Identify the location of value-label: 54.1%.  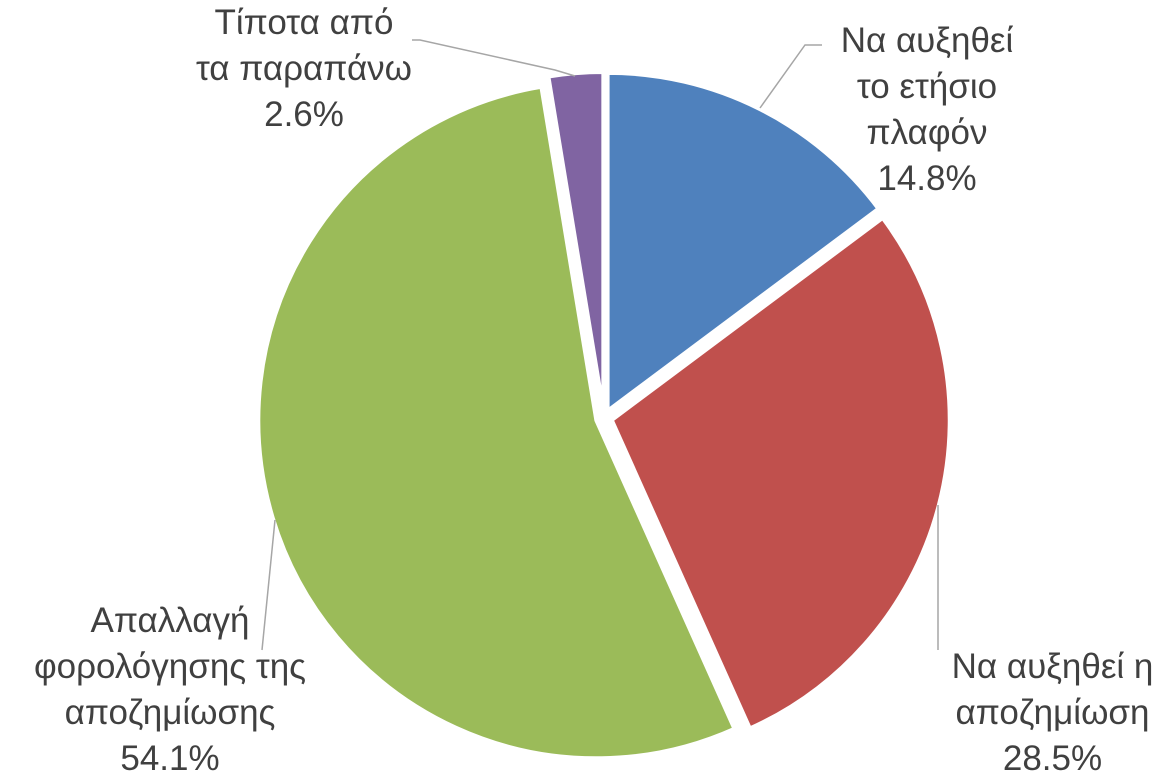
(170, 758).